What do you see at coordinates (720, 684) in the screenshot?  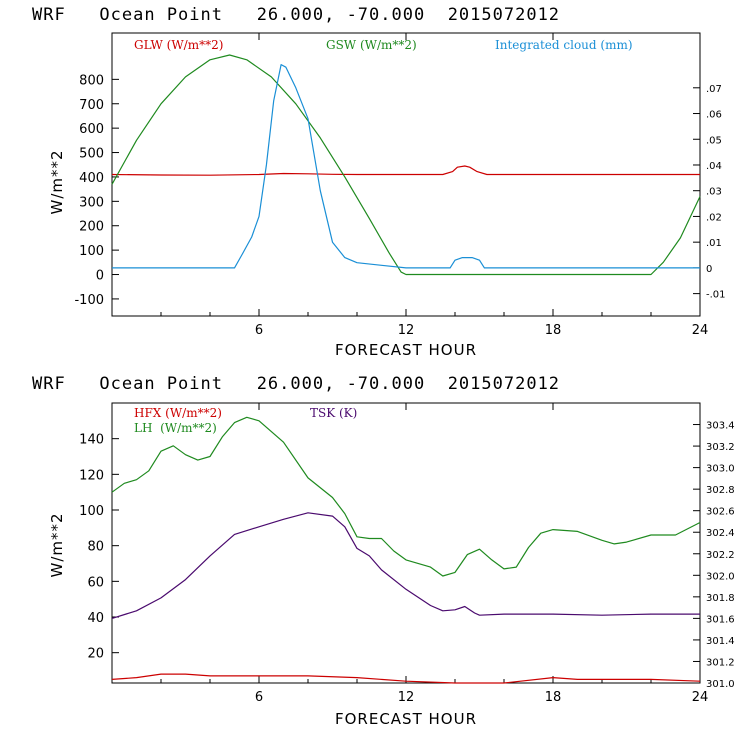 I see `bottom-y2-tick-label: 301.0` at bounding box center [720, 684].